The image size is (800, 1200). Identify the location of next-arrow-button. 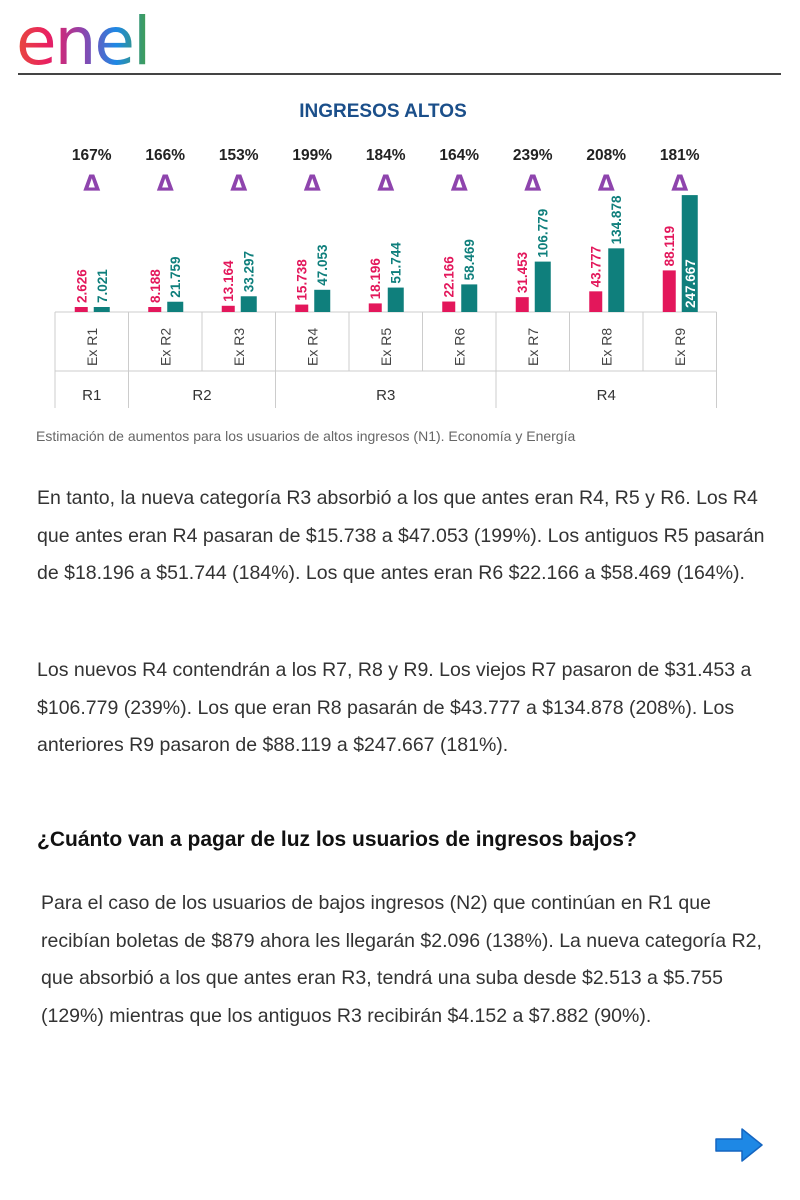
(739, 1145).